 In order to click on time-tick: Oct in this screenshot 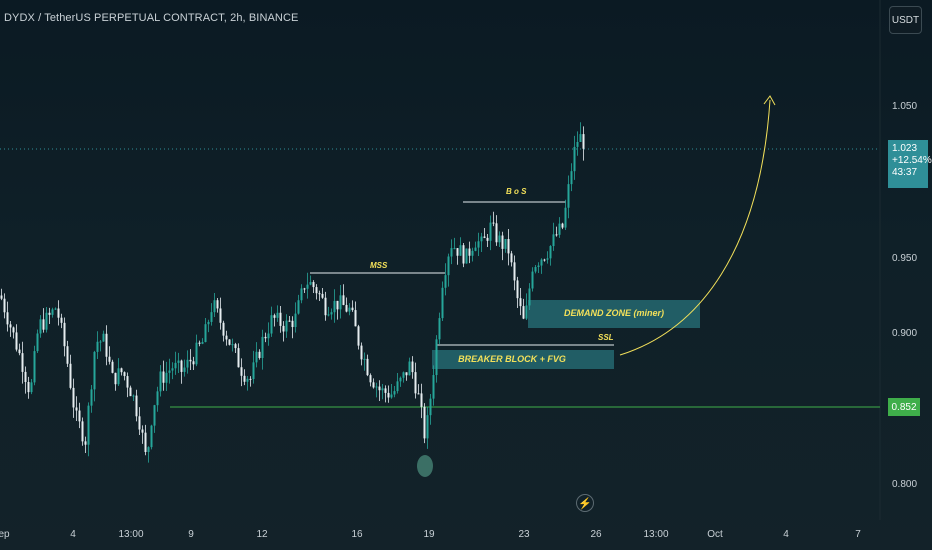, I will do `click(715, 534)`.